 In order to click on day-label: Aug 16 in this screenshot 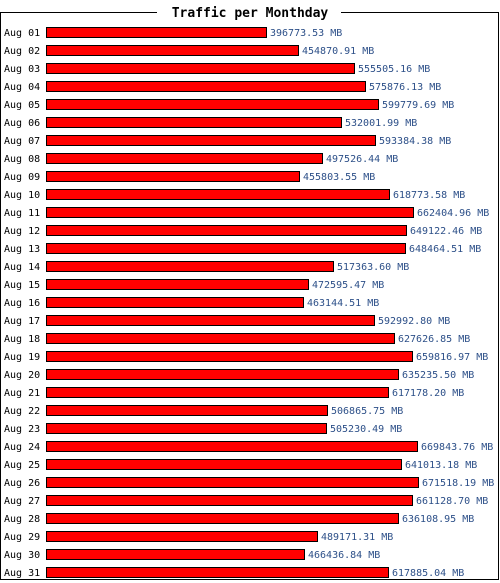, I will do `click(22, 303)`.